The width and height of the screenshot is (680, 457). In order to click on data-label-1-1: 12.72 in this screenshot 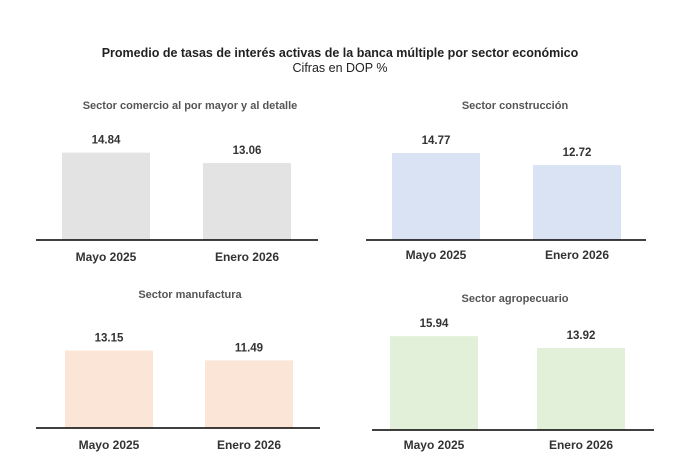, I will do `click(577, 153)`.